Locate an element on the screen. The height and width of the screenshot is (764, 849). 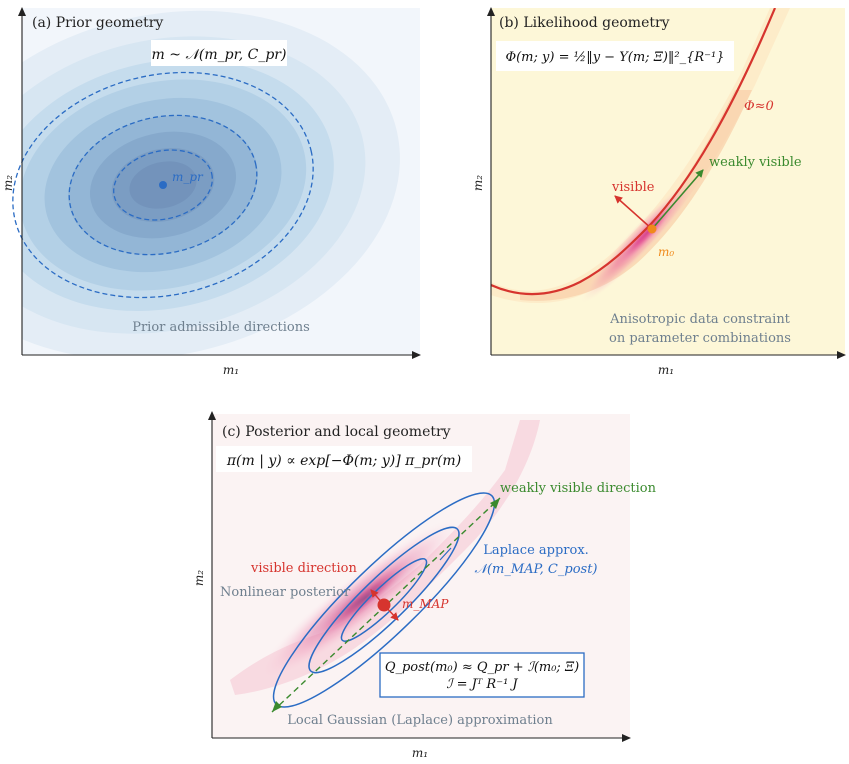
weak-direction-arrow is located at coordinates (677, 199).